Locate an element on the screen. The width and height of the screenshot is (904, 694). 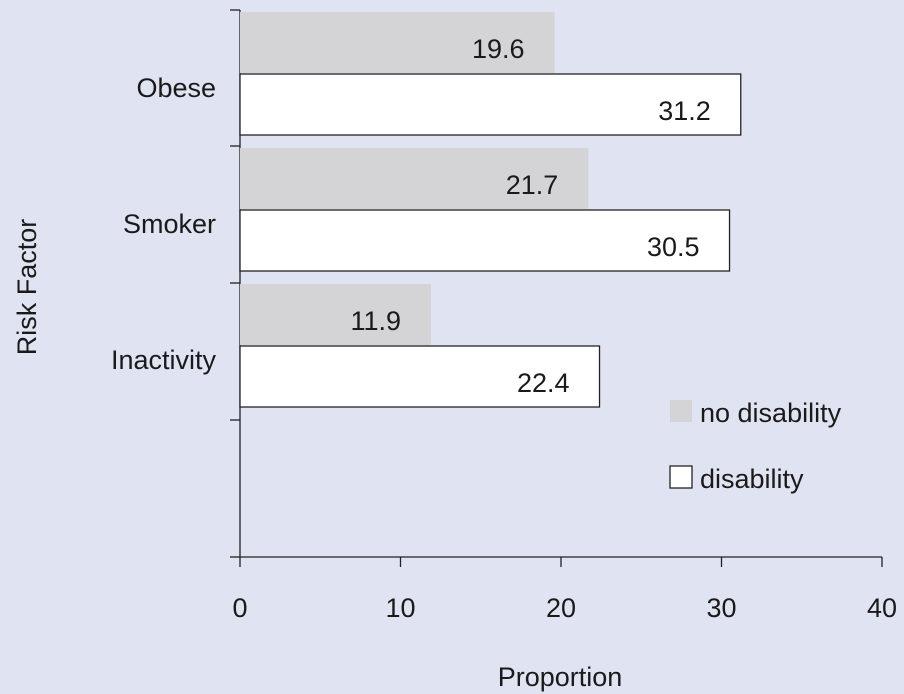
category-label-obese: Obese is located at coordinates (176, 88).